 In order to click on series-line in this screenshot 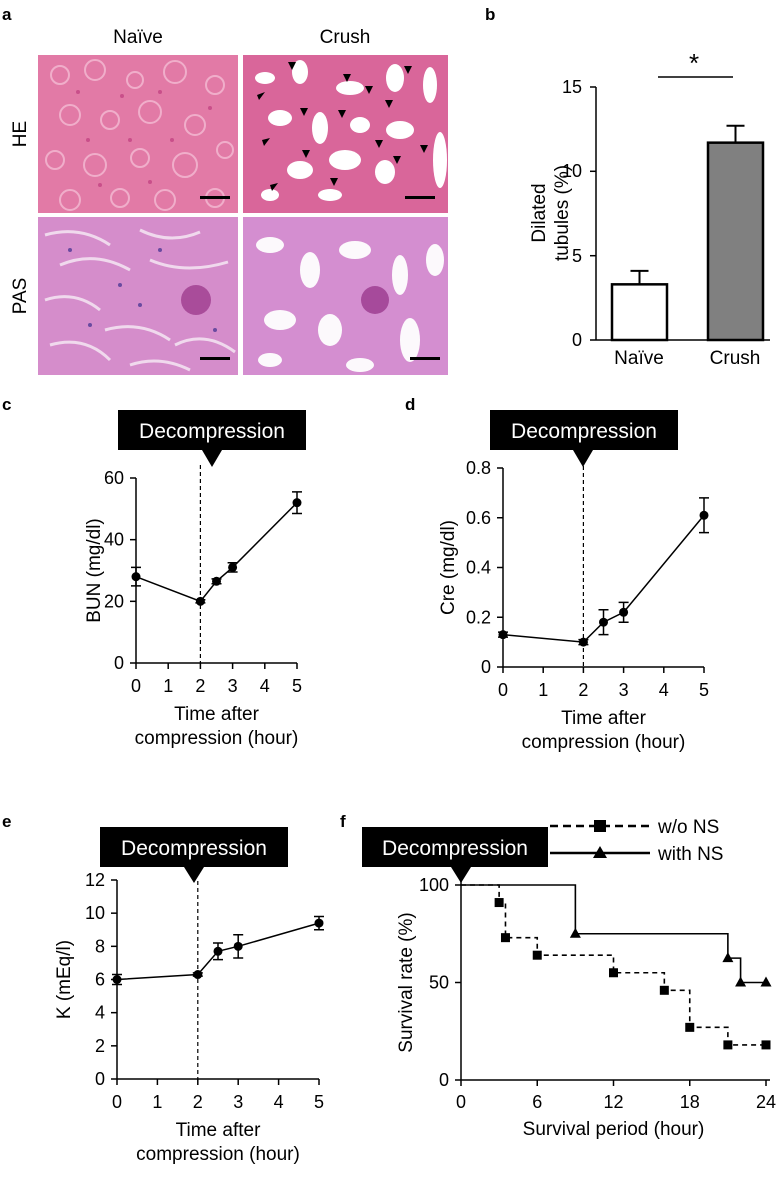, I will do `click(216, 552)`.